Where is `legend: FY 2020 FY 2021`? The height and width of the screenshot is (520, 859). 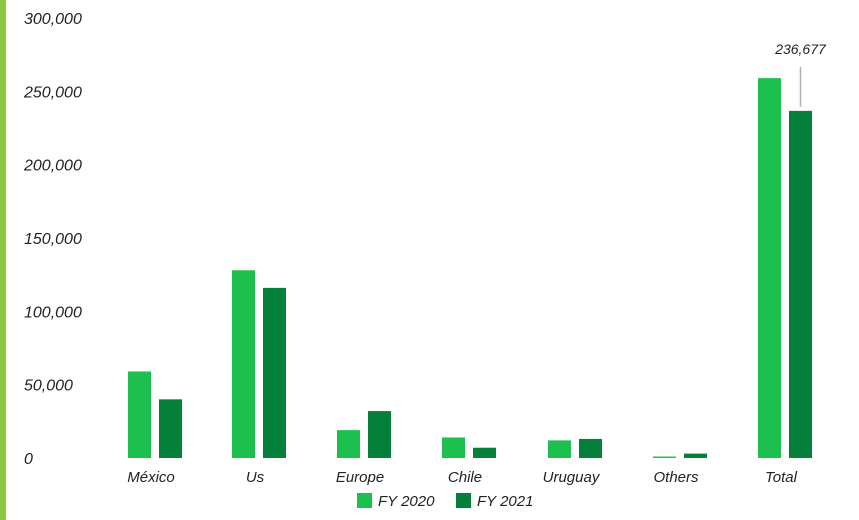
legend: FY 2020 FY 2021 is located at coordinates (445, 501).